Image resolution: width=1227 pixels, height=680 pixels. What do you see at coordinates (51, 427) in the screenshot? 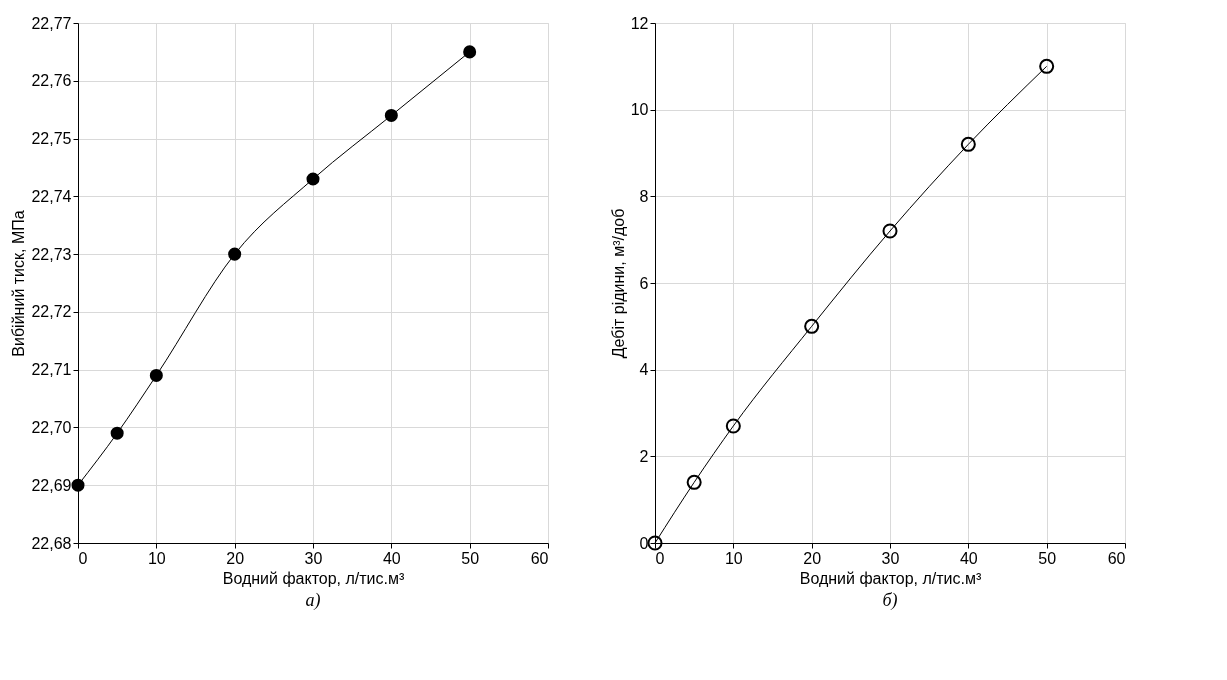
I see `y-tick-label: 22,70` at bounding box center [51, 427].